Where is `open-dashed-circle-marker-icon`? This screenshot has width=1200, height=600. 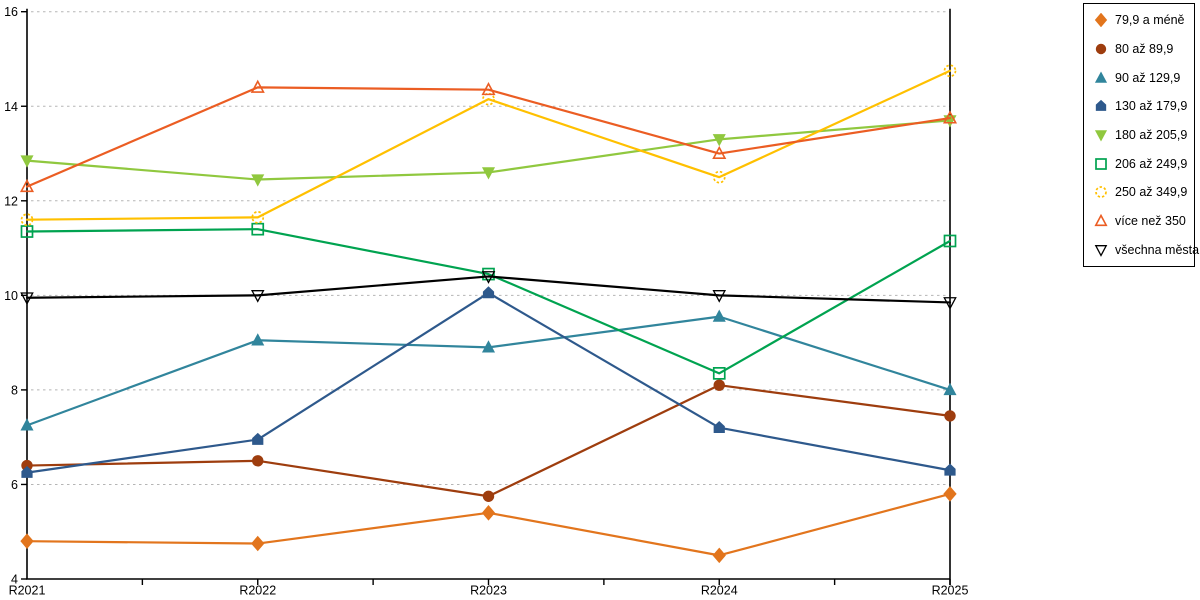 open-dashed-circle-marker-icon is located at coordinates (1101, 192).